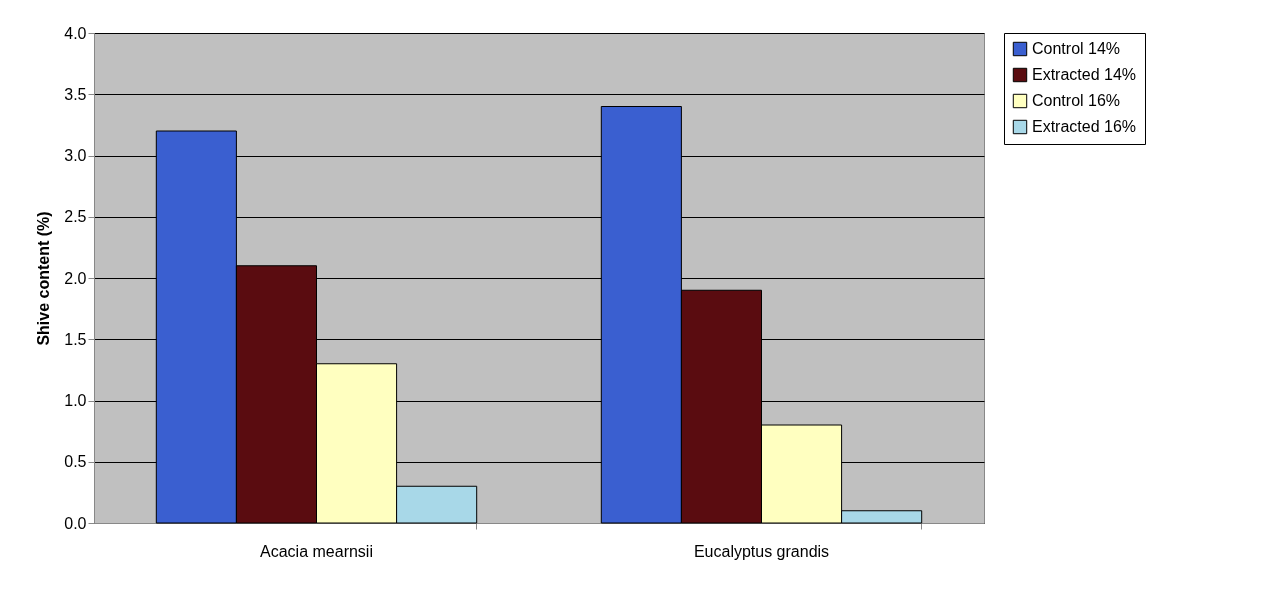 This screenshot has height=612, width=1263. What do you see at coordinates (75, 33) in the screenshot?
I see `y-tick-label: 4.0` at bounding box center [75, 33].